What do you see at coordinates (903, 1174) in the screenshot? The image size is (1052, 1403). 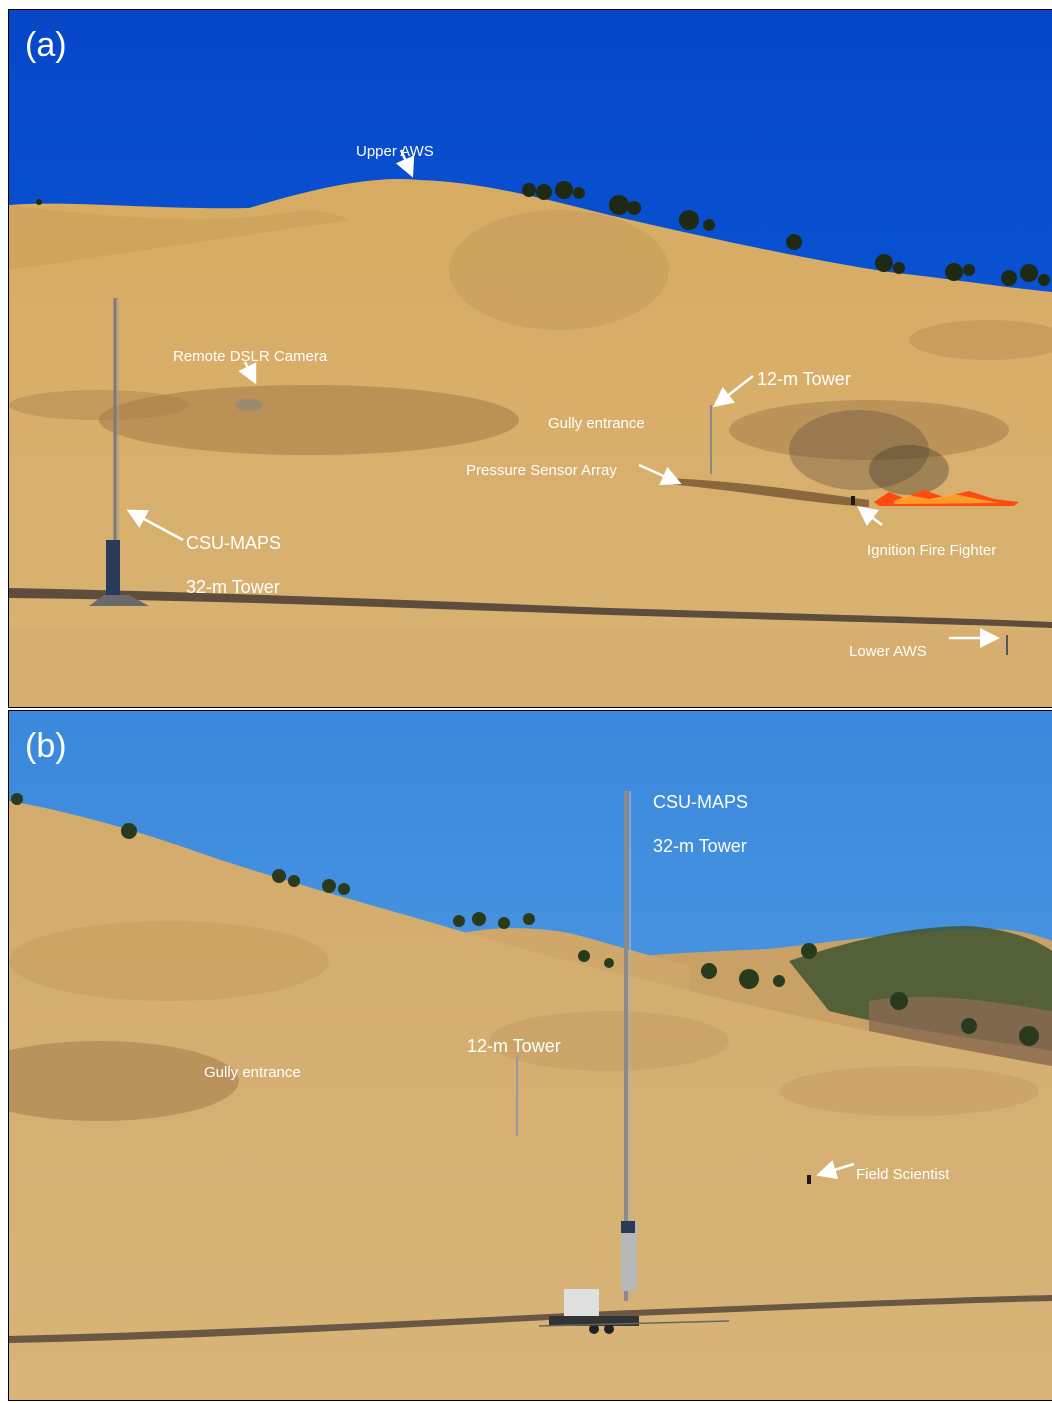 I see `label-field-scientist: Field Scientist` at bounding box center [903, 1174].